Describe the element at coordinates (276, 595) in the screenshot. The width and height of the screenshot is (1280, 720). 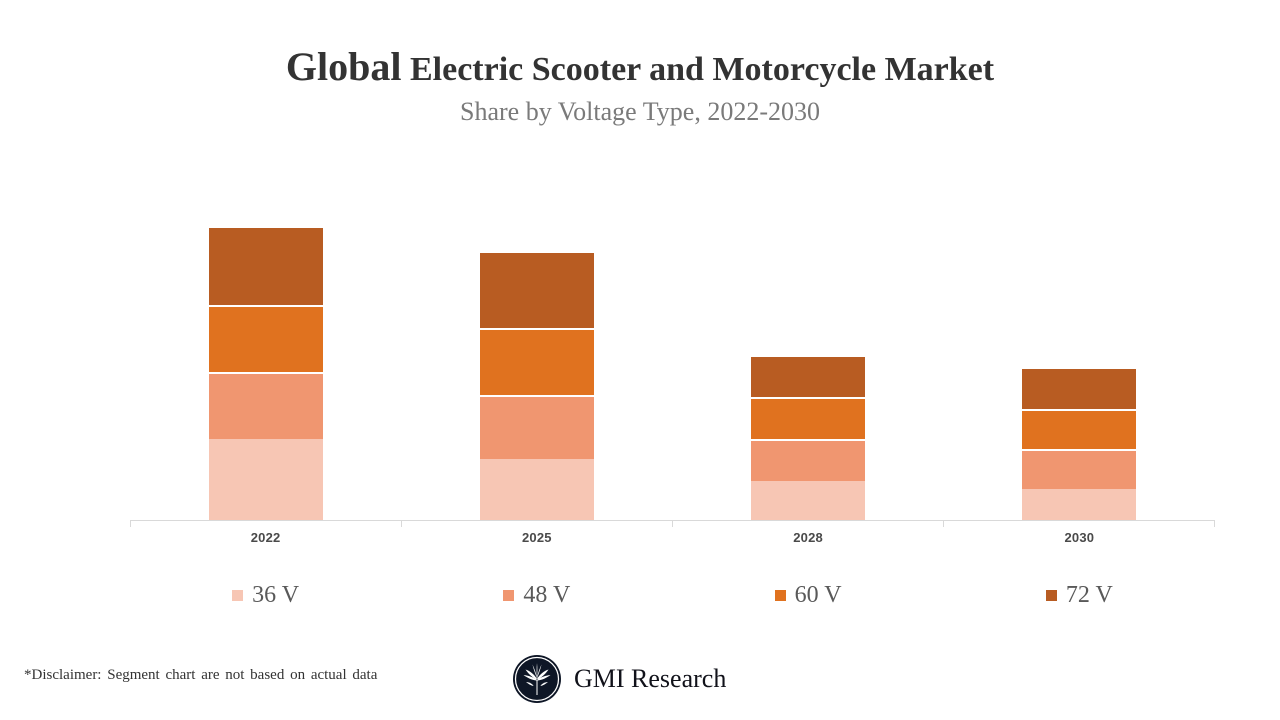
I see `legend-label: 36 V` at that location.